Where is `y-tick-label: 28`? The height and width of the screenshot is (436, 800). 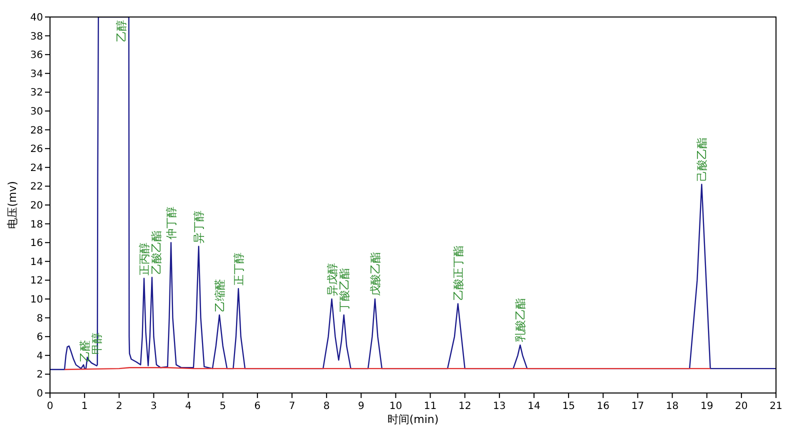
y-tick-label: 28 is located at coordinates (36, 130).